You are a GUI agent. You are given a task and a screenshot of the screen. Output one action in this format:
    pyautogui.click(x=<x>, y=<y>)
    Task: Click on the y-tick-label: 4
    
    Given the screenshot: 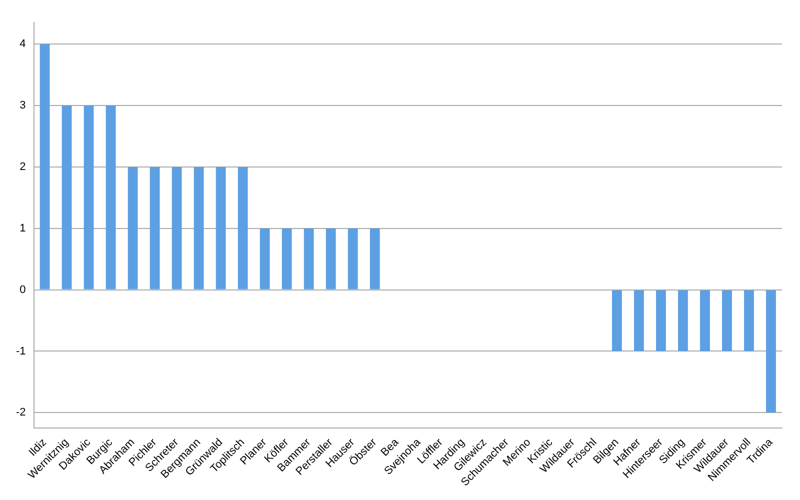 What is the action you would take?
    pyautogui.click(x=23, y=44)
    